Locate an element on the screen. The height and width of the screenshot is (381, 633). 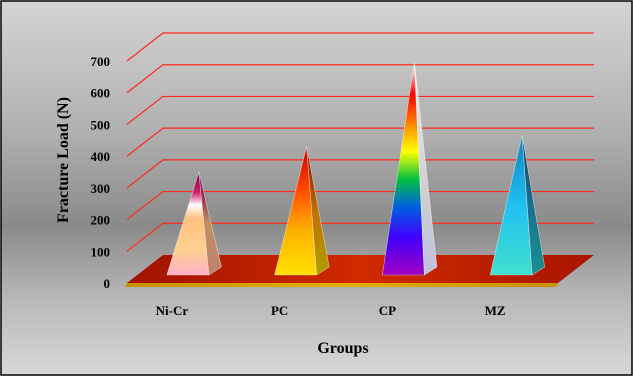
y-tick-label: 500 is located at coordinates (101, 124).